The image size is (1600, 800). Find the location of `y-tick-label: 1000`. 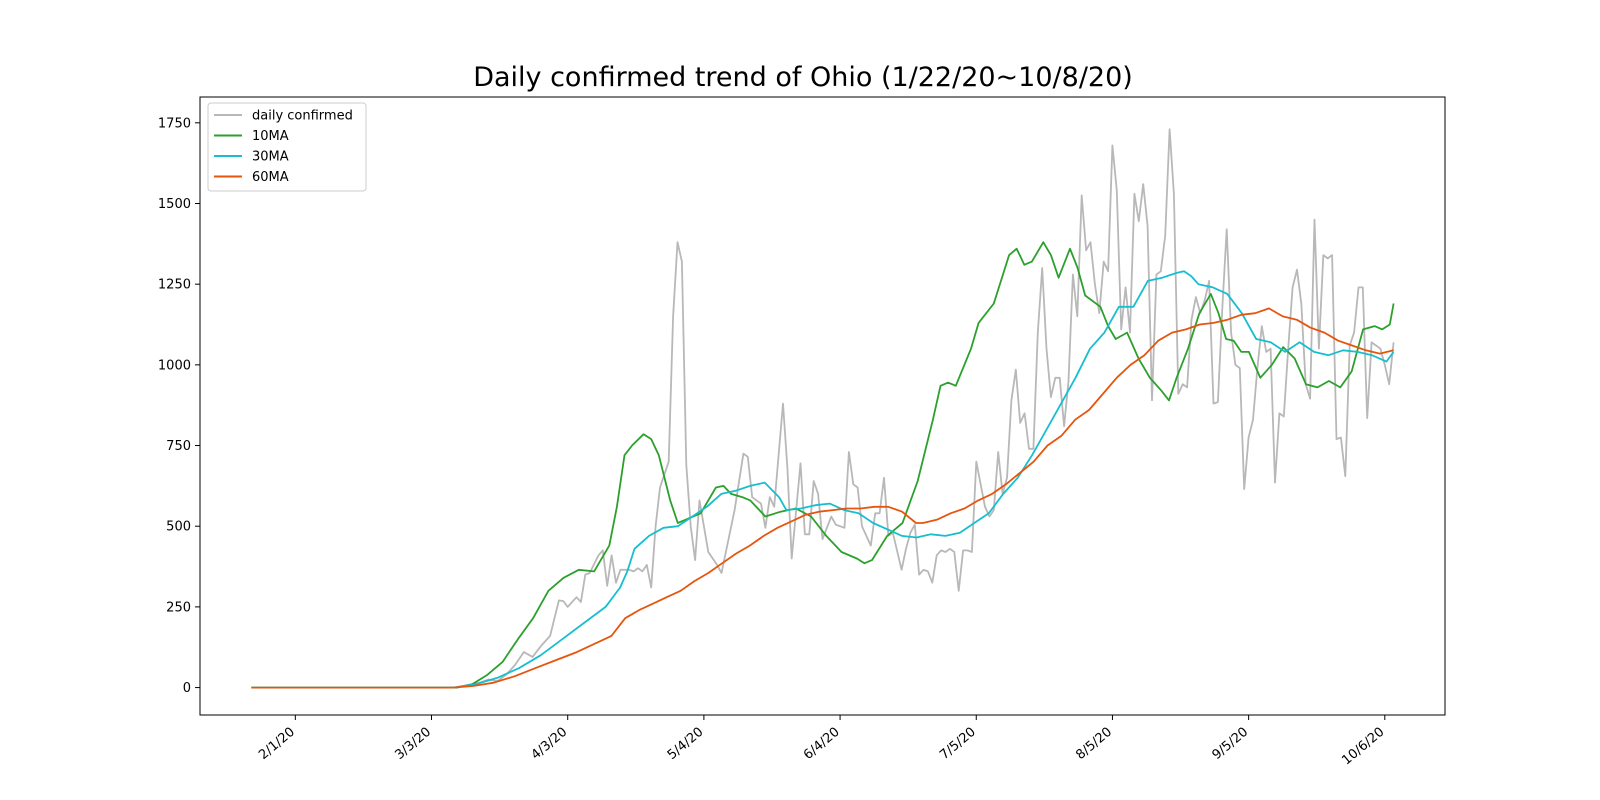

y-tick-label: 1000 is located at coordinates (174, 365).